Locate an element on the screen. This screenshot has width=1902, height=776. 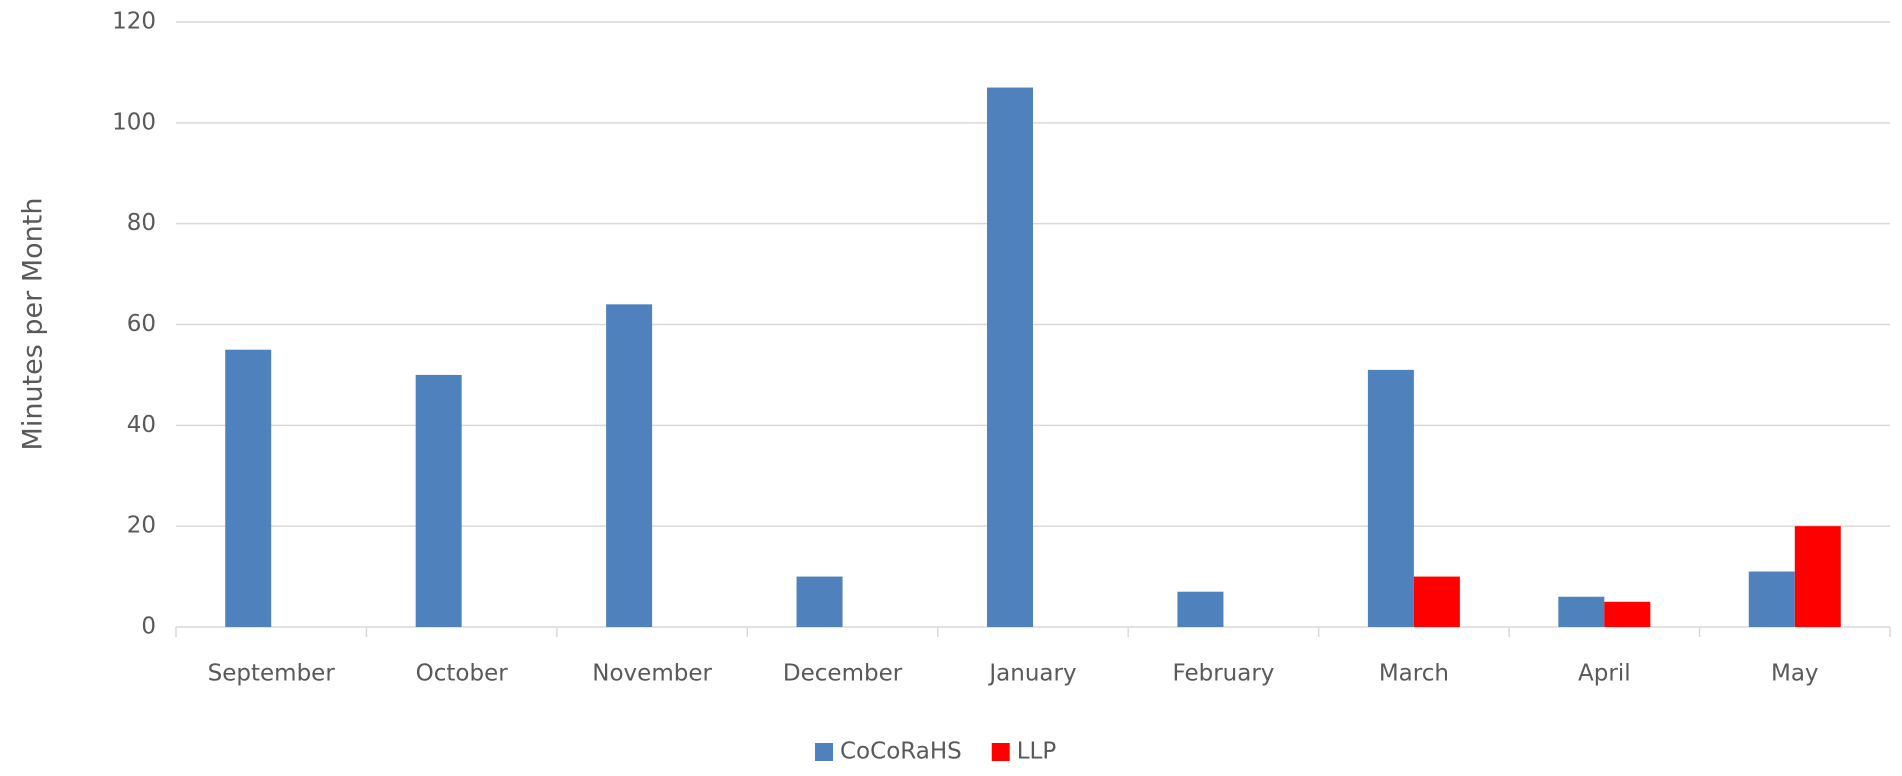
legend-label: LLP is located at coordinates (1037, 752).